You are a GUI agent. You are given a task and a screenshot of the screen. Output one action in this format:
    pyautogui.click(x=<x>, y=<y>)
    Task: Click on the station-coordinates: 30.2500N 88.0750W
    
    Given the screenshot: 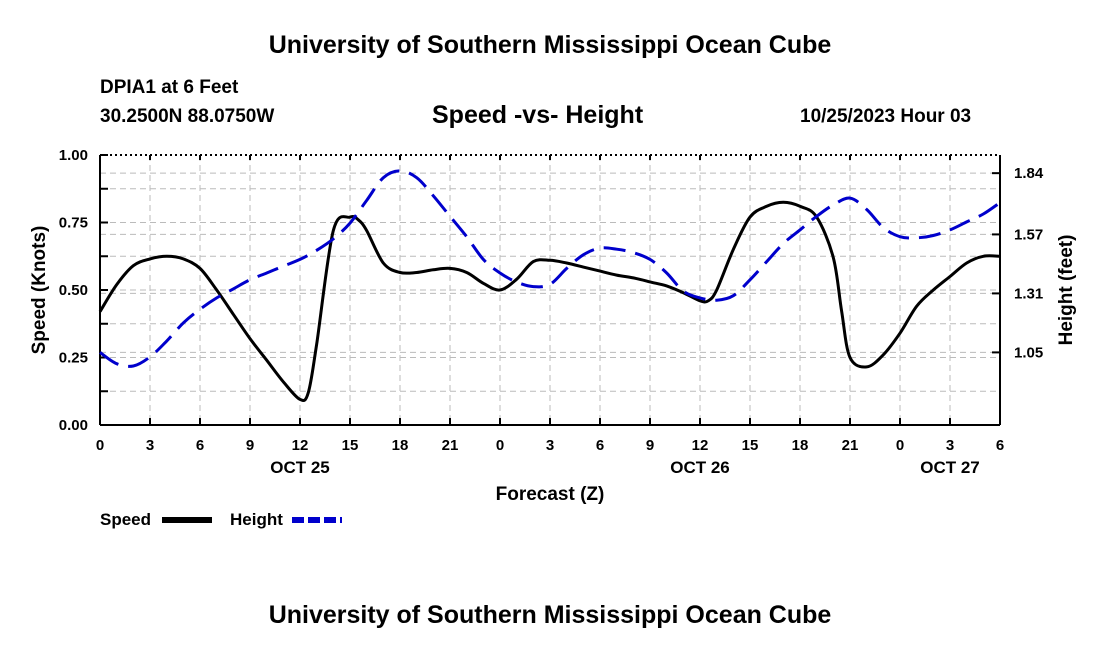 What is the action you would take?
    pyautogui.click(x=187, y=116)
    